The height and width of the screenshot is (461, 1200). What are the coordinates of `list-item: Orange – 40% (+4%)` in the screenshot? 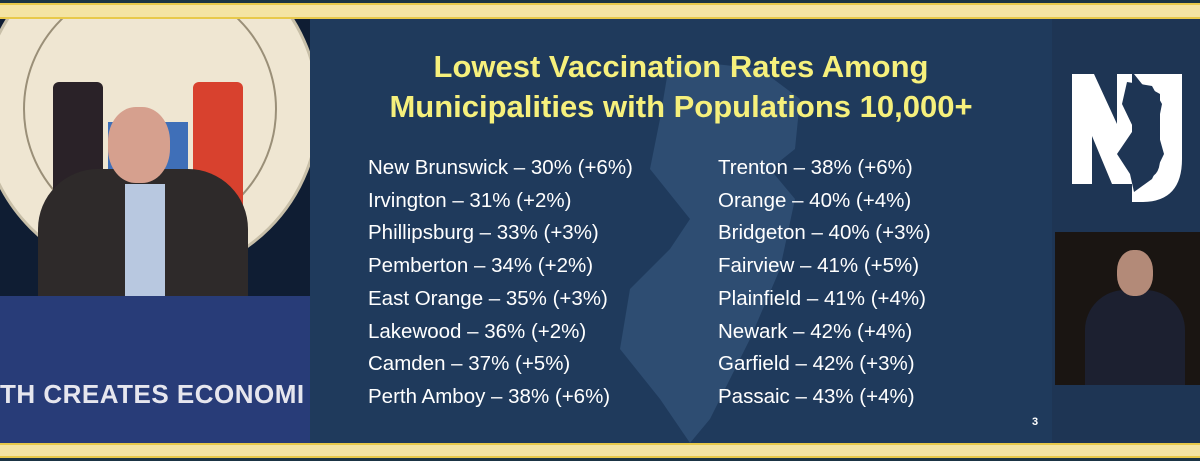 It's located at (815, 200).